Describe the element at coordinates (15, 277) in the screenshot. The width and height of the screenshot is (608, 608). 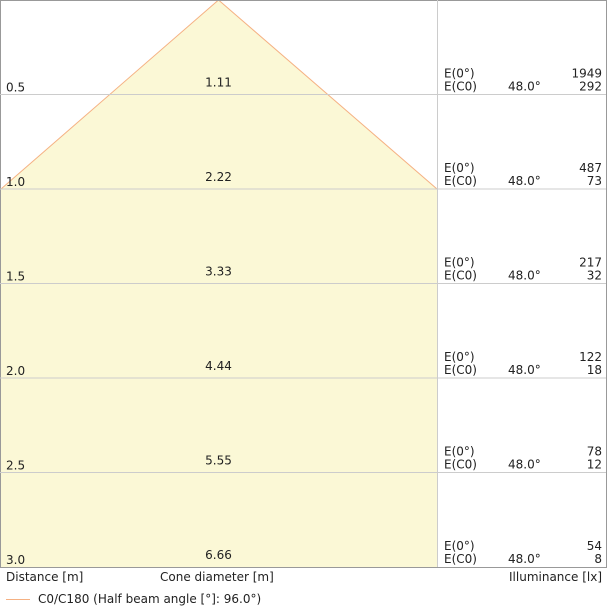
I see `distance-label: 1.5` at that location.